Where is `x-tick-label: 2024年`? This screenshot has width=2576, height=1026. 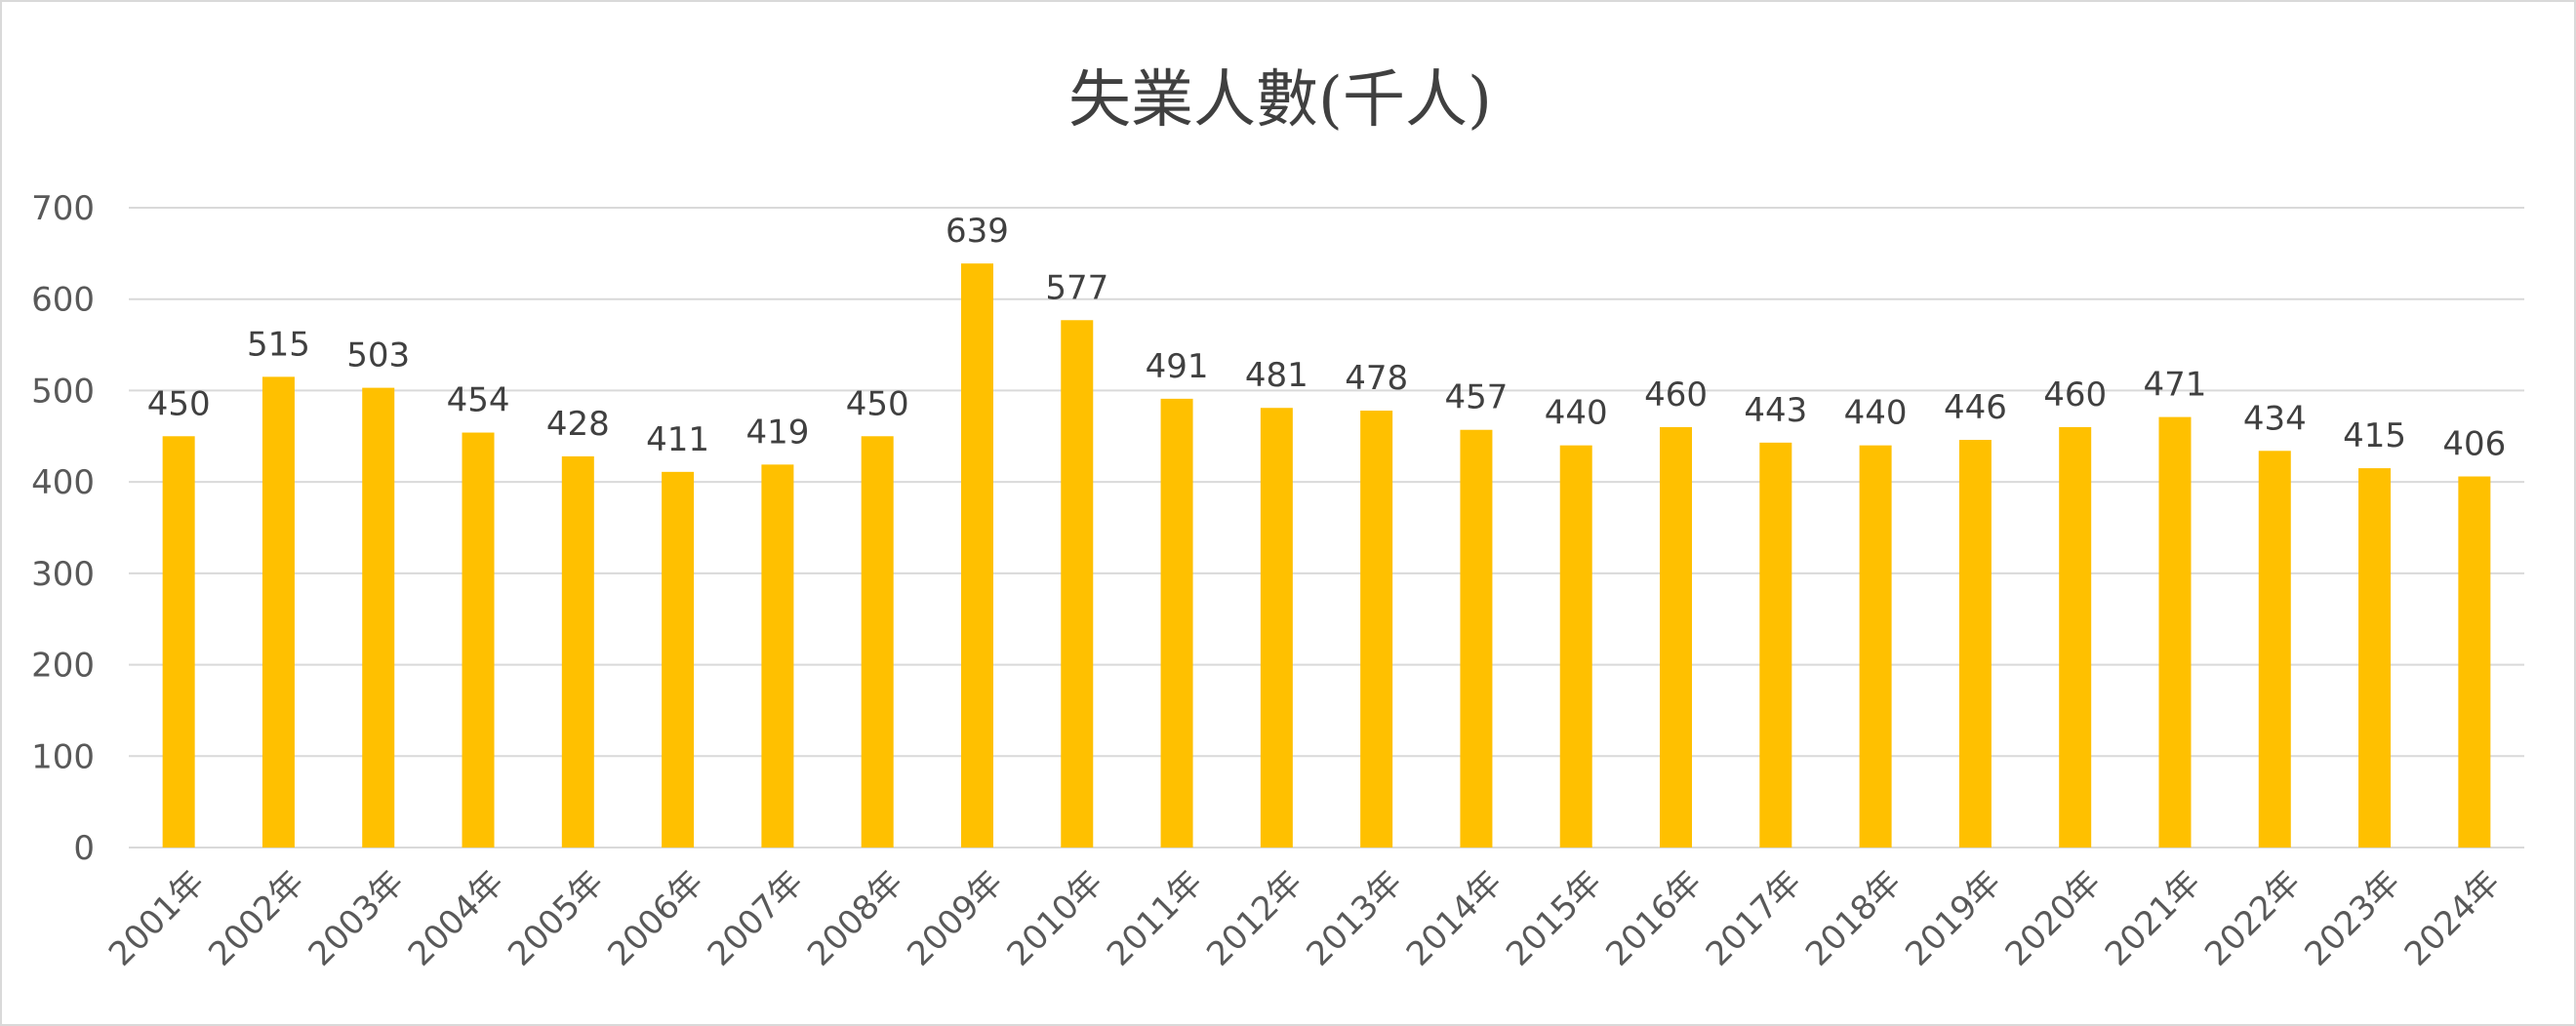
x-tick-label: 2024年 is located at coordinates (2453, 918).